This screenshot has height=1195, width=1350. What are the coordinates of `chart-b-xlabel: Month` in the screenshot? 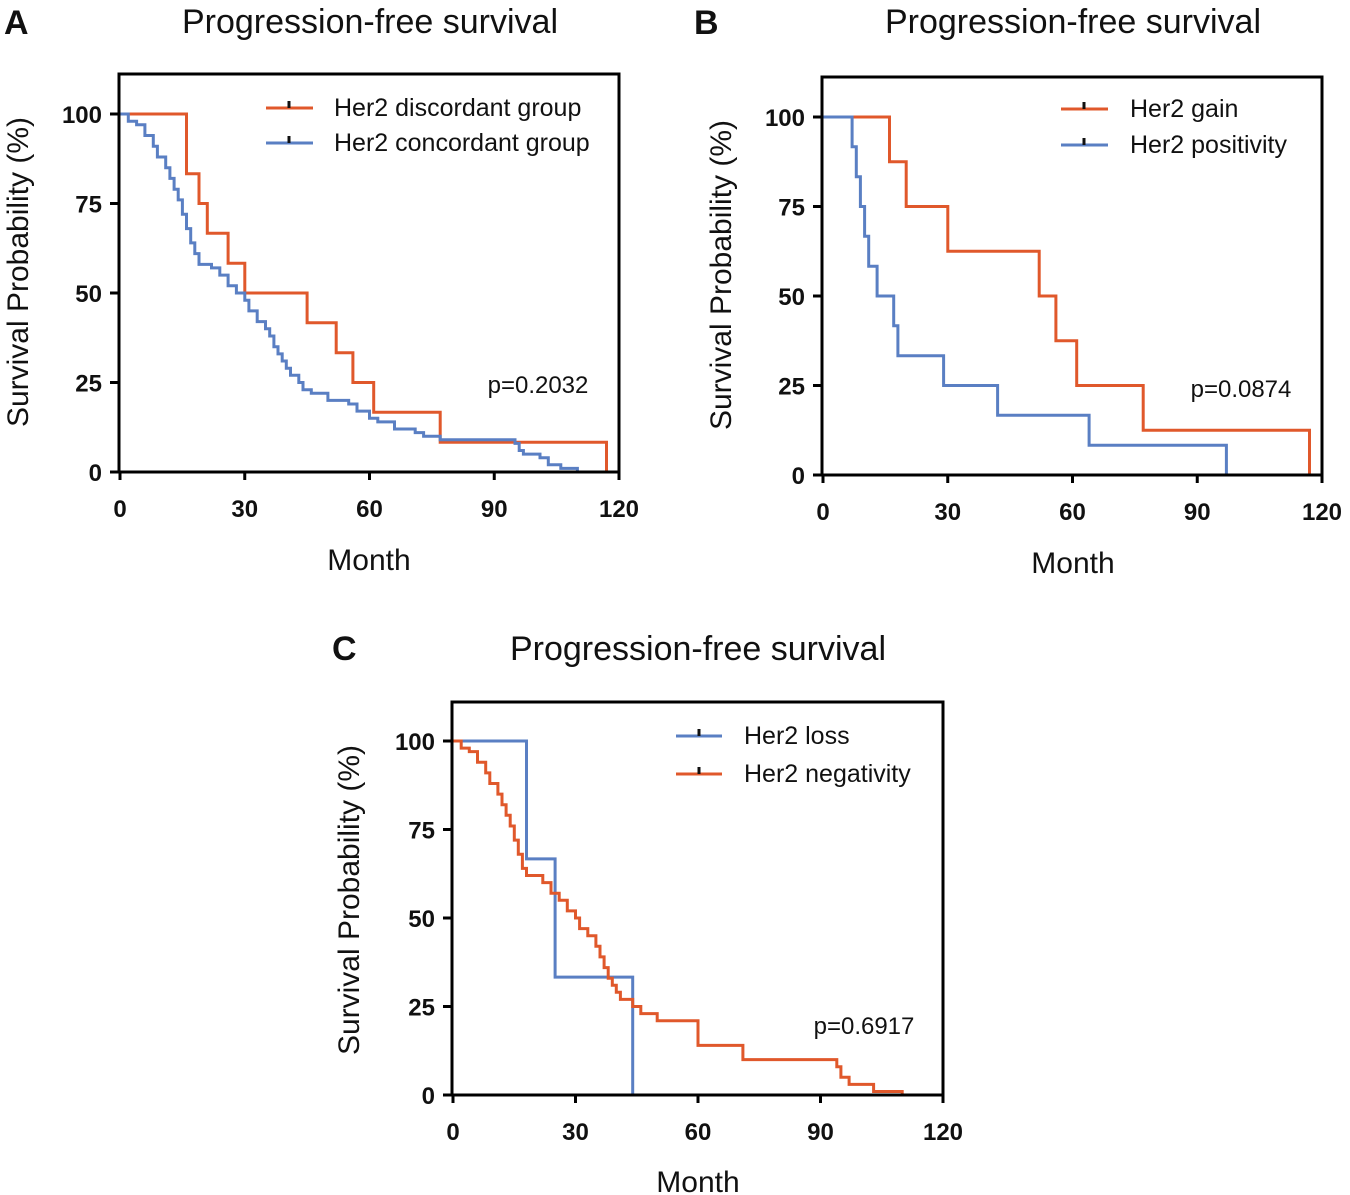 It's located at (1072, 563).